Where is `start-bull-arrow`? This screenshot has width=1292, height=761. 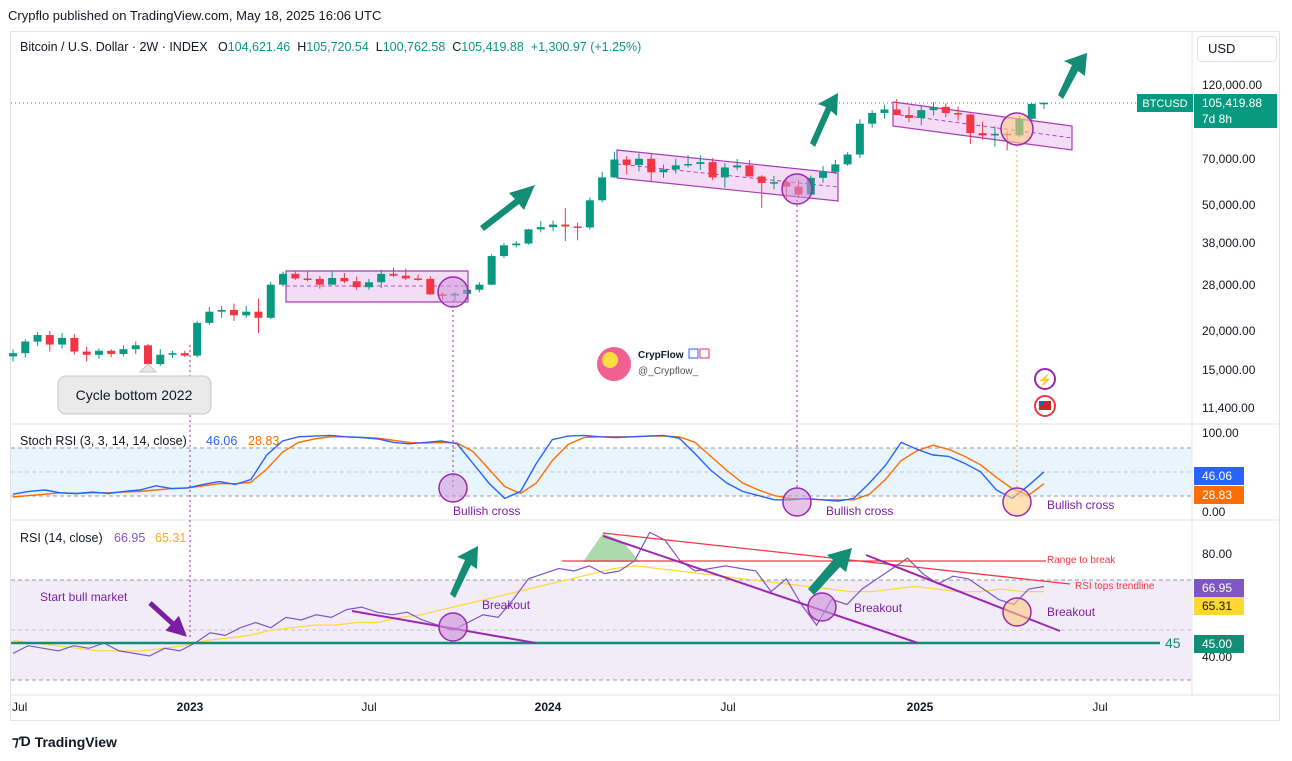 start-bull-arrow is located at coordinates (167, 619).